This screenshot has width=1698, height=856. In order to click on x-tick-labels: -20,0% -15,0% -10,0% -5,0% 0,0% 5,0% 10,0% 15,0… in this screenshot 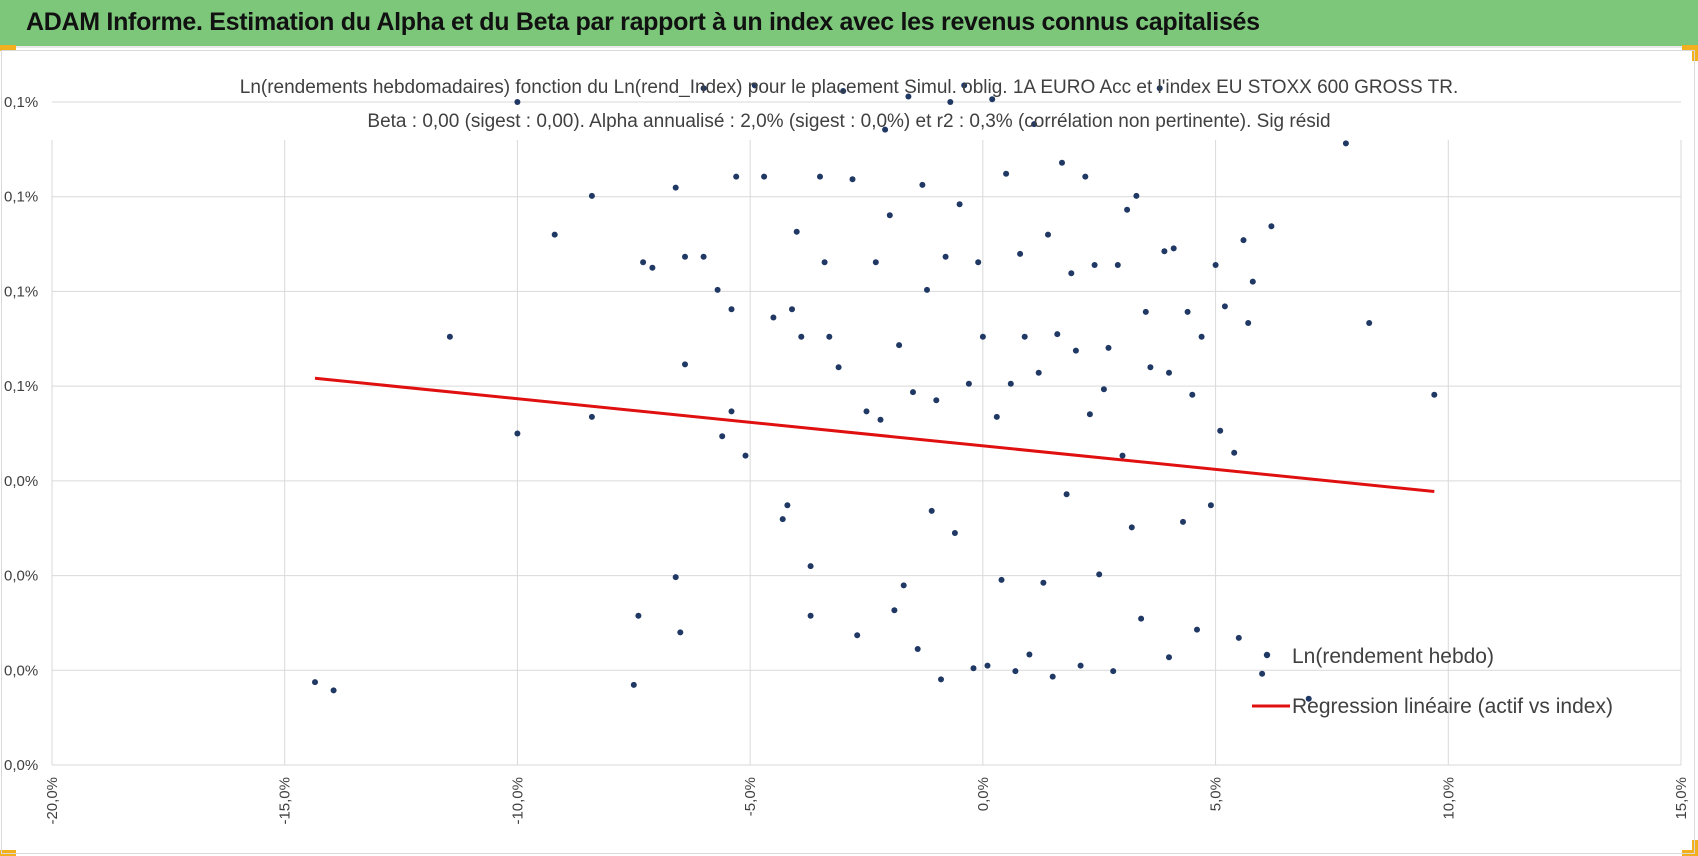, I will do `click(867, 801)`.